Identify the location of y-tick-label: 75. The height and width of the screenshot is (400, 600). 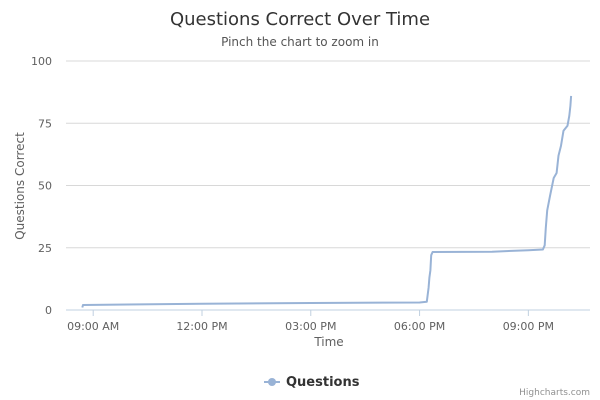
(45, 123).